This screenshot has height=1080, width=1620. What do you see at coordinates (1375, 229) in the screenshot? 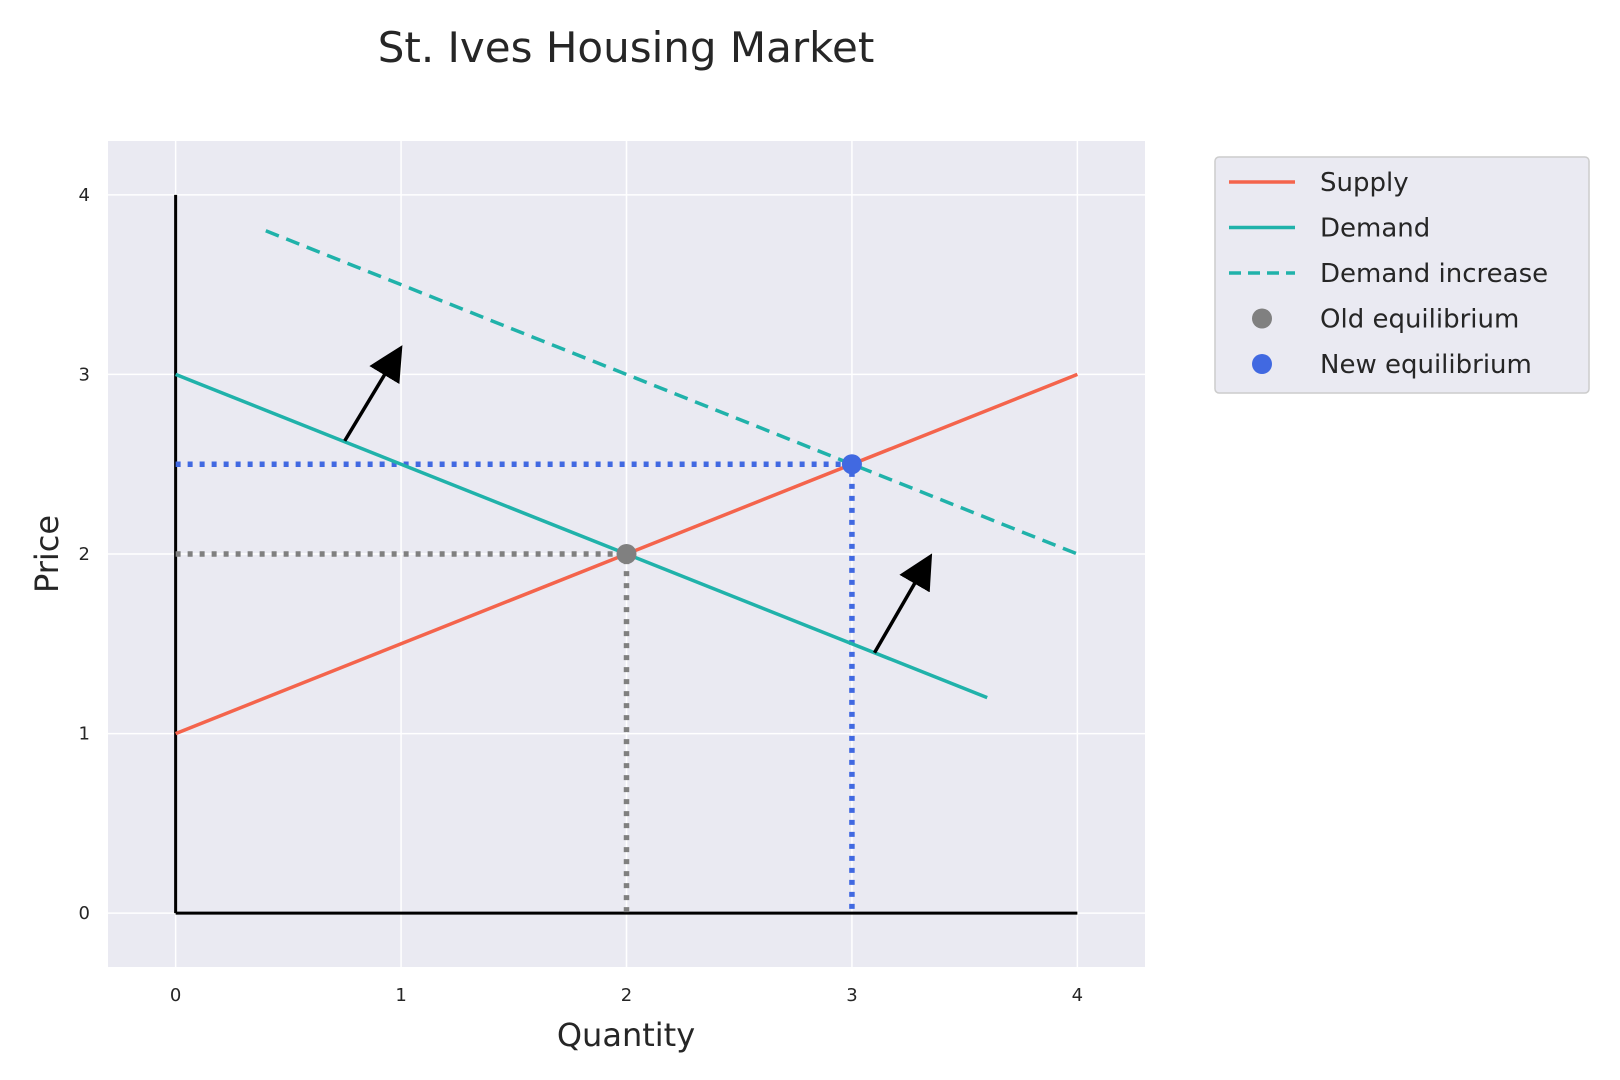
I see `legend-label: Demand` at bounding box center [1375, 229].